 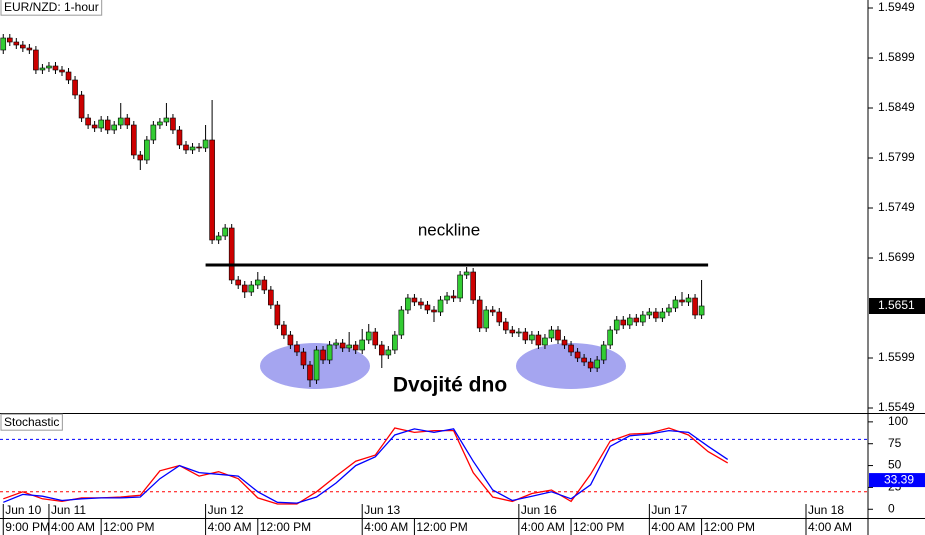 I want to click on y-tick-label: 1.5549, so click(x=896, y=407).